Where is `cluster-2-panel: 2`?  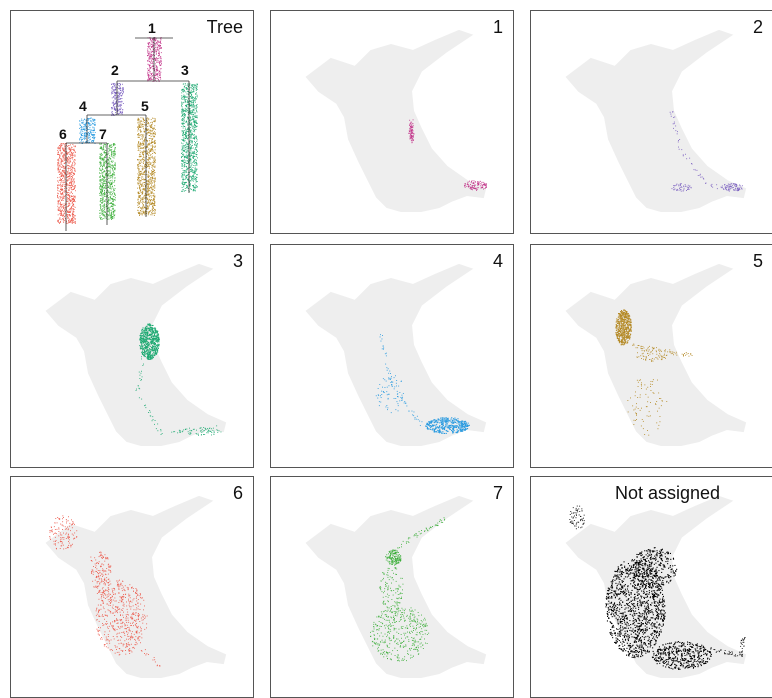 cluster-2-panel: 2 is located at coordinates (651, 122).